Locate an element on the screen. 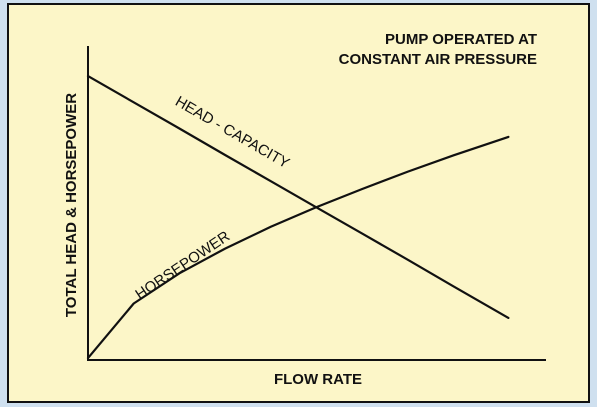  annotation: PUMP OPERATED AT is located at coordinates (461, 39).